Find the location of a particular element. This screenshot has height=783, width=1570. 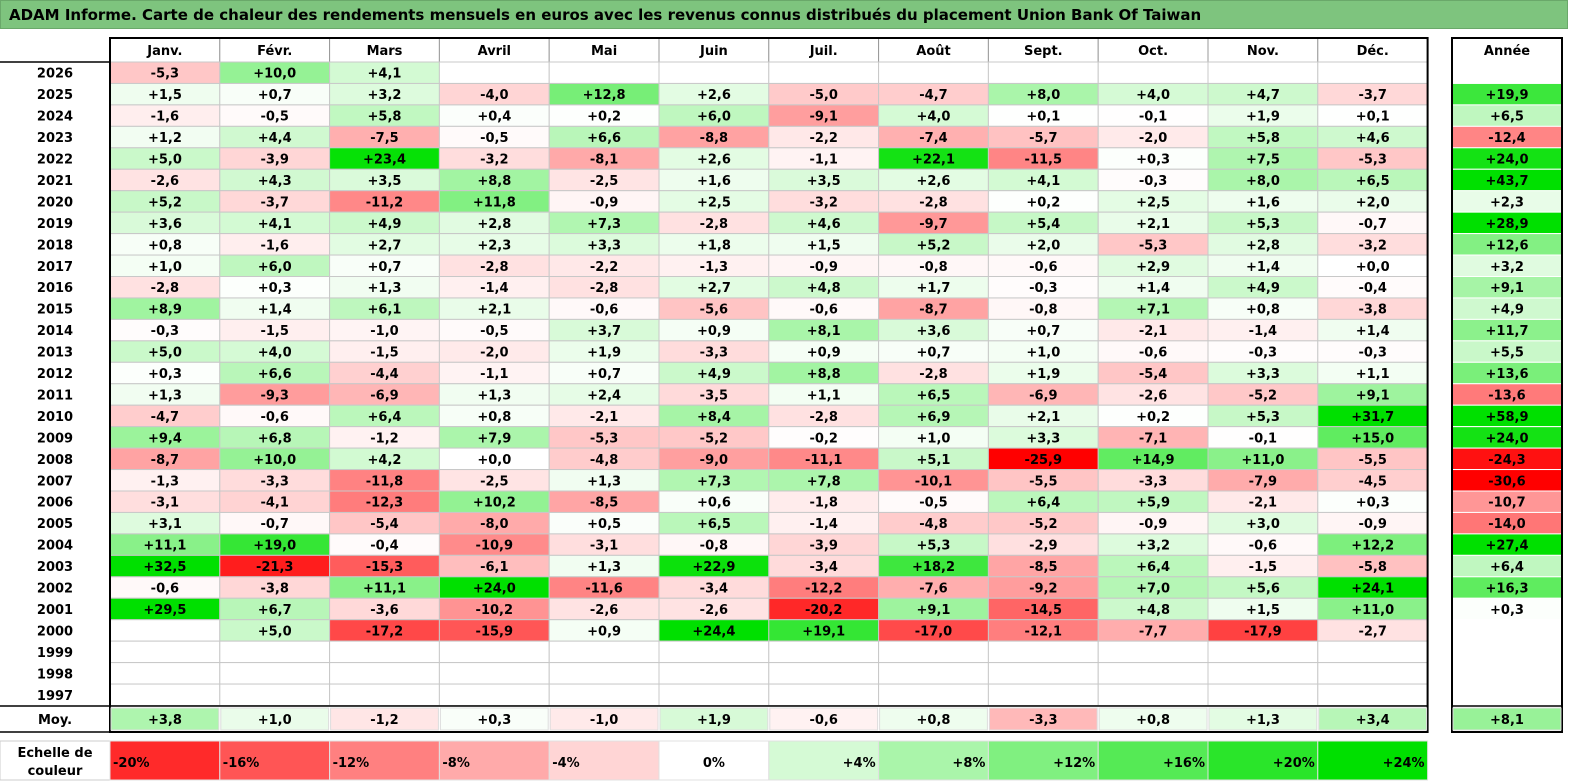

heat-cell-value: -4,8 is located at coordinates (933, 524).